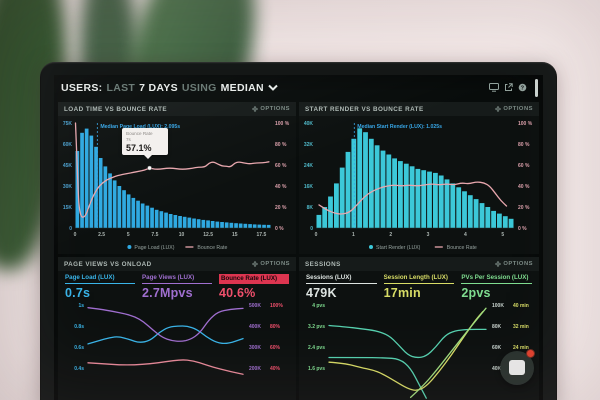 The height and width of the screenshot is (400, 600). Describe the element at coordinates (316, 348) in the screenshot. I see `svg-text: 2.4 pvs` at that location.